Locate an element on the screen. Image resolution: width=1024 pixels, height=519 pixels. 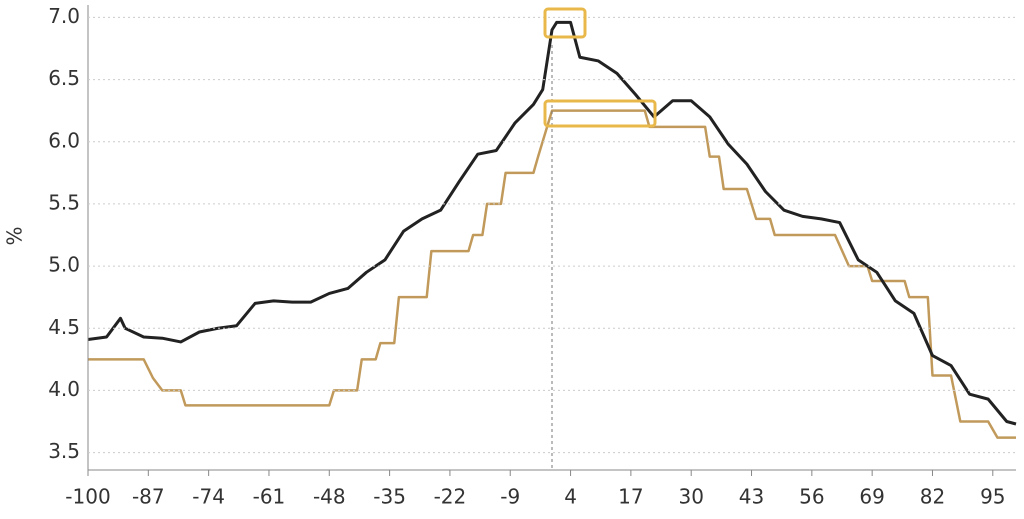
x-tick-label: -48 is located at coordinates (329, 497).